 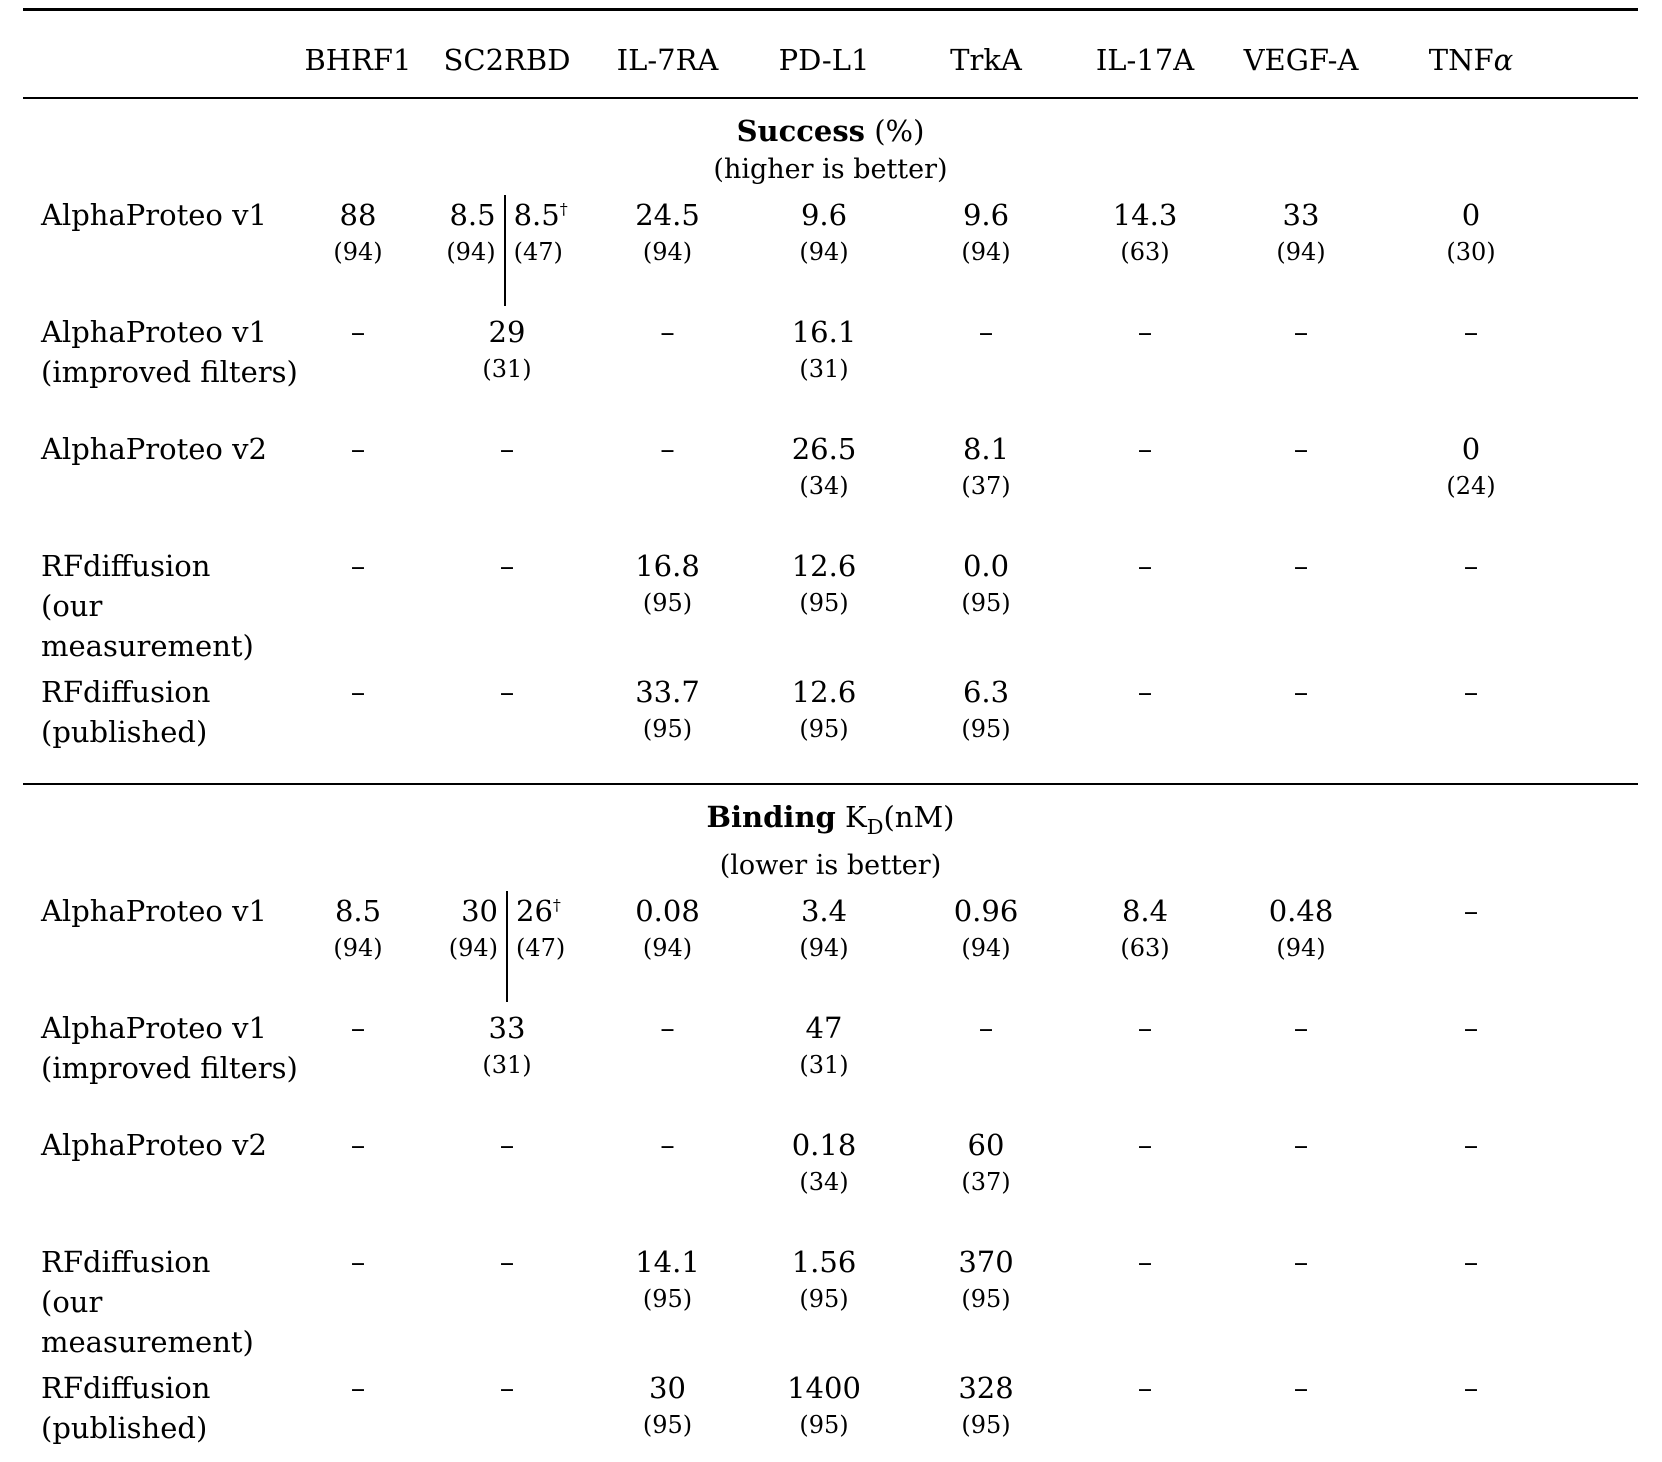 What do you see at coordinates (824, 1181) in the screenshot?
I see `sample-count: (34)` at bounding box center [824, 1181].